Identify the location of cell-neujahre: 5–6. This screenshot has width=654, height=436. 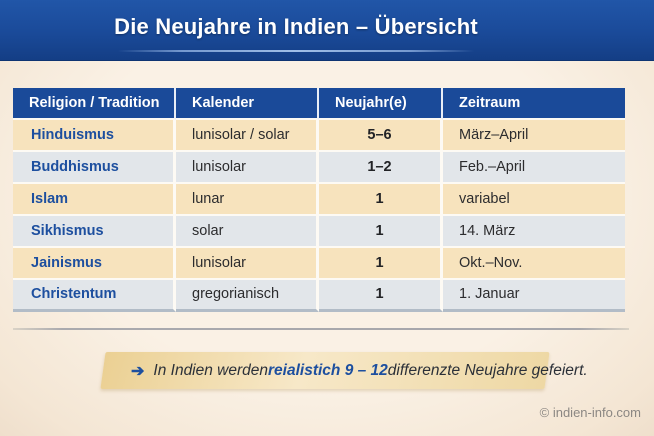
(381, 136).